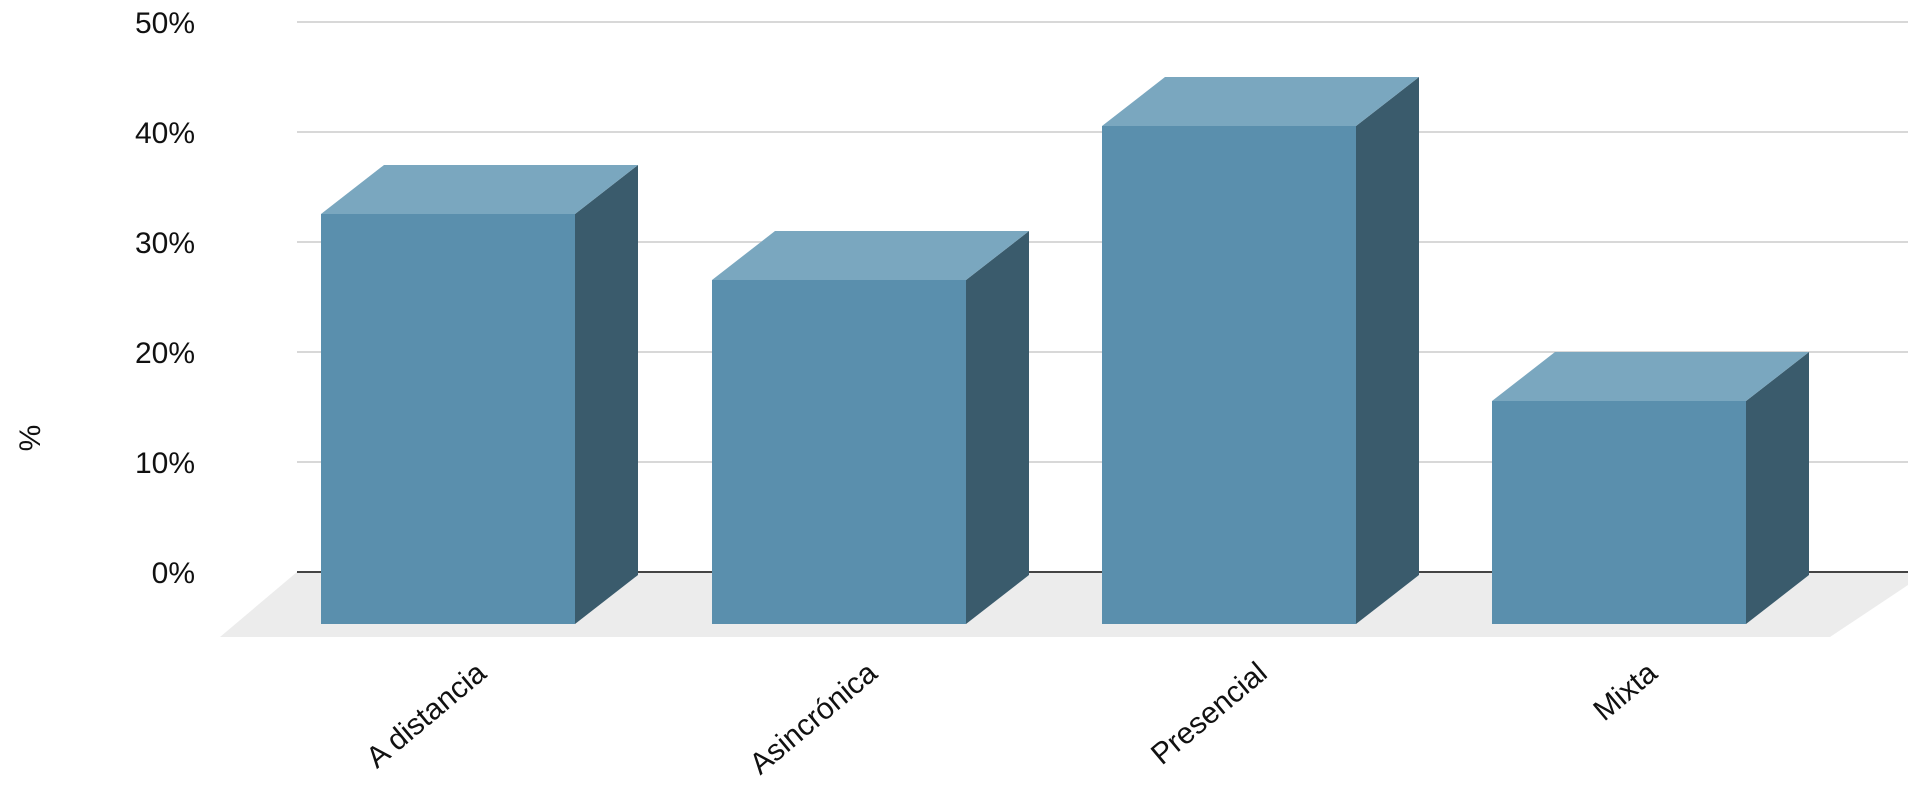 The height and width of the screenshot is (789, 1908). I want to click on y-tick-label: 10%, so click(165, 463).